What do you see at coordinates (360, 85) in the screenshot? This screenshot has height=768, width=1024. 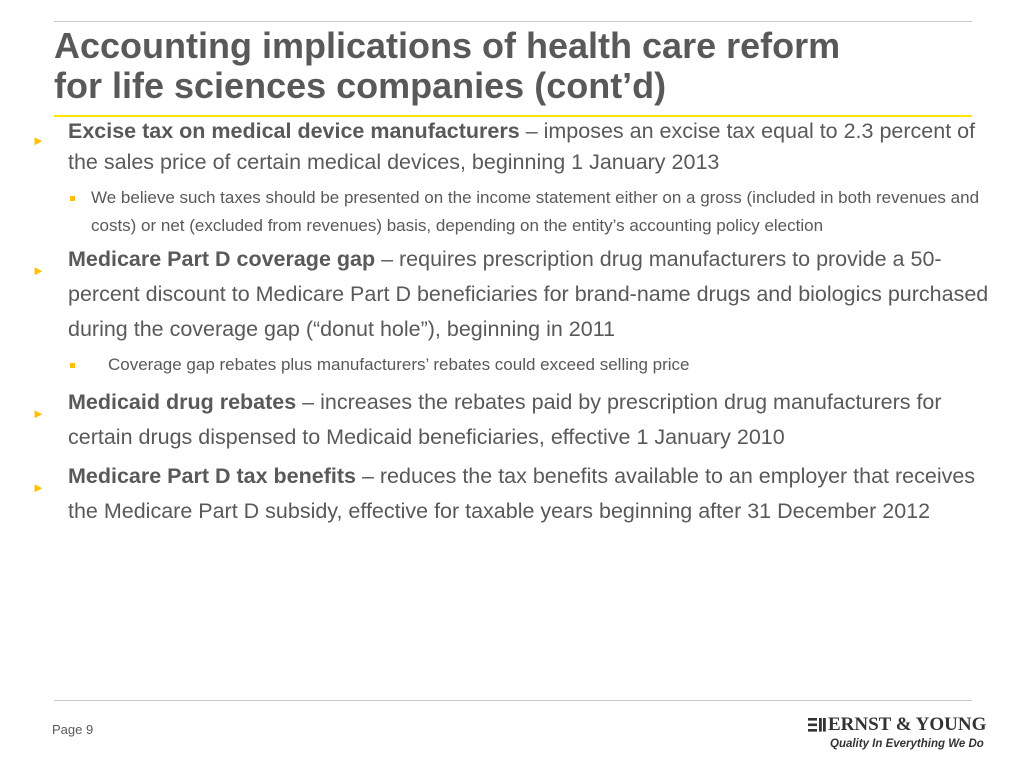 I see `title-line-2: for life sciences companies (cont’d)` at bounding box center [360, 85].